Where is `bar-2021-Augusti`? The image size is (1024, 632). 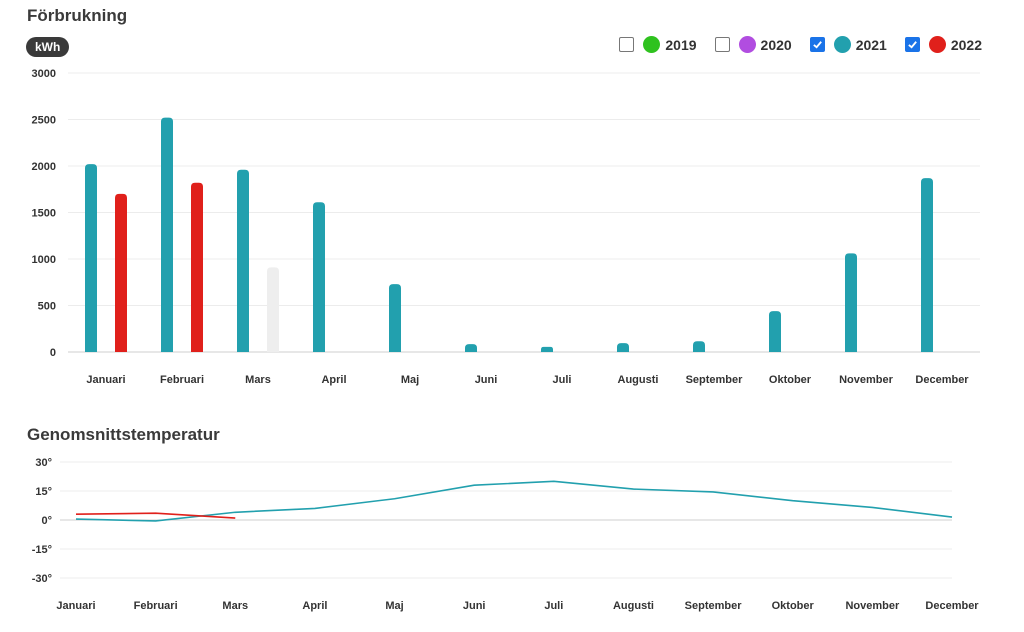 bar-2021-Augusti is located at coordinates (623, 347).